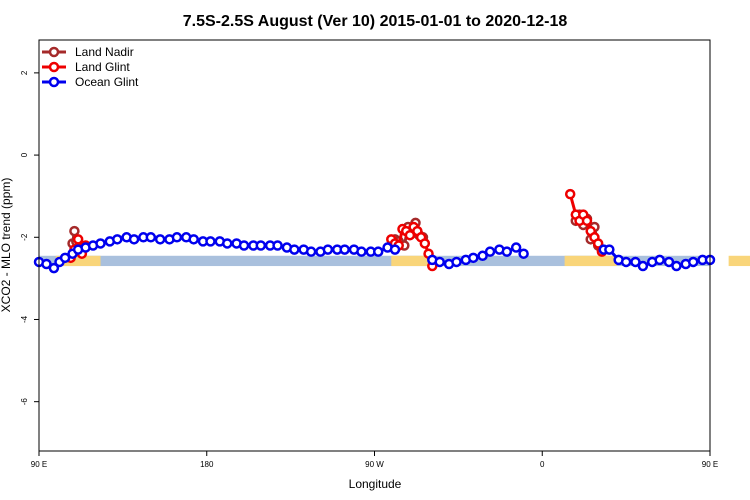 The image size is (750, 500). I want to click on x-axis: 90 E 180 90 W 0 90 E, so click(374, 460).